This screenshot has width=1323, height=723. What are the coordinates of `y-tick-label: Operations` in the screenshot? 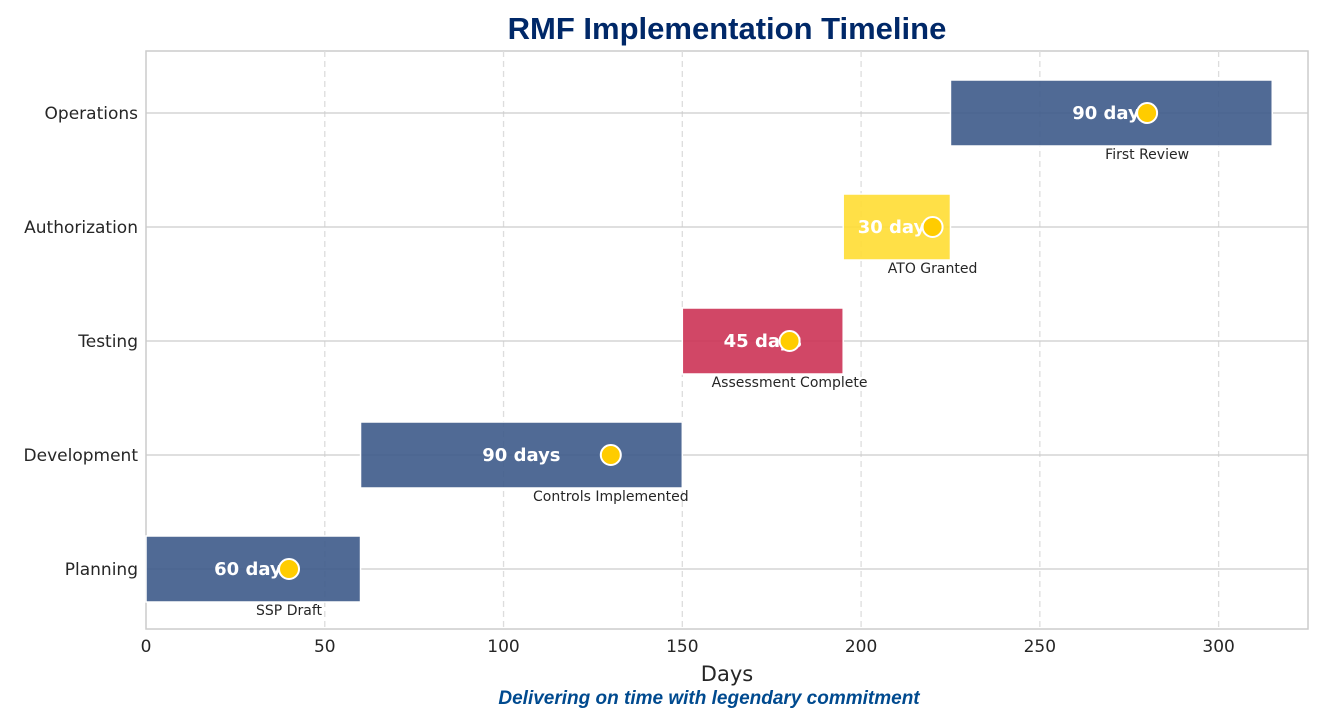 It's located at (92, 114).